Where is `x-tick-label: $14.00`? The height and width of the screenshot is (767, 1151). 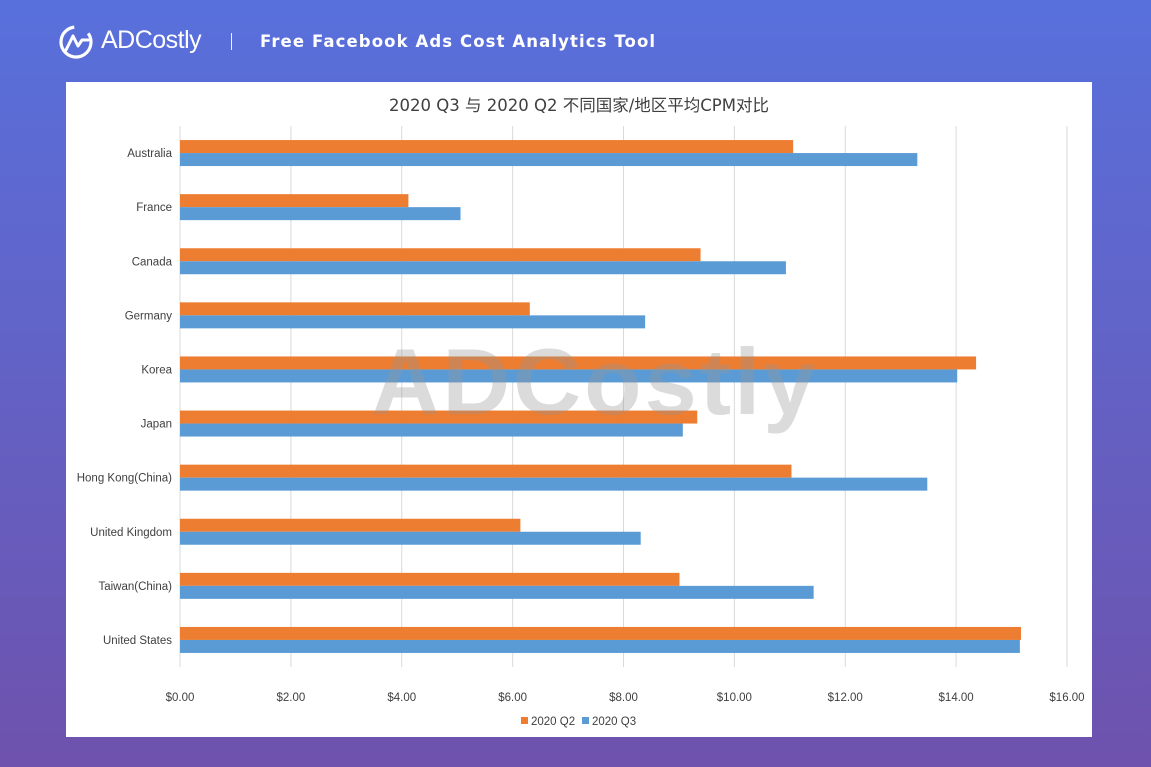
x-tick-label: $14.00 is located at coordinates (956, 698).